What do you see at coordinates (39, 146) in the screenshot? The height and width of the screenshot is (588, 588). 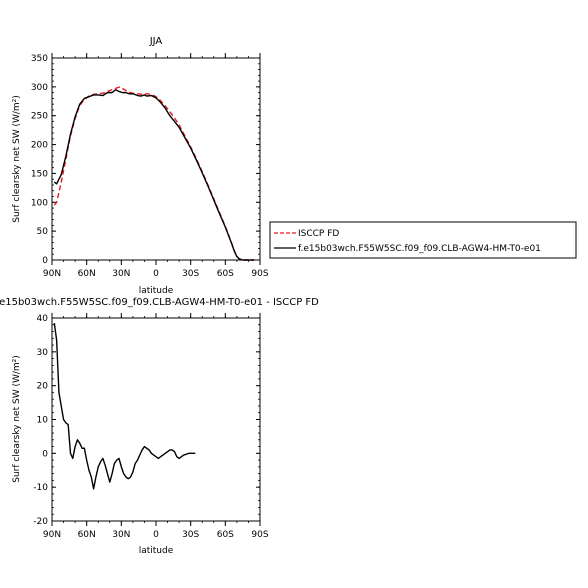 I see `top-y-tick-label: 200` at bounding box center [39, 146].